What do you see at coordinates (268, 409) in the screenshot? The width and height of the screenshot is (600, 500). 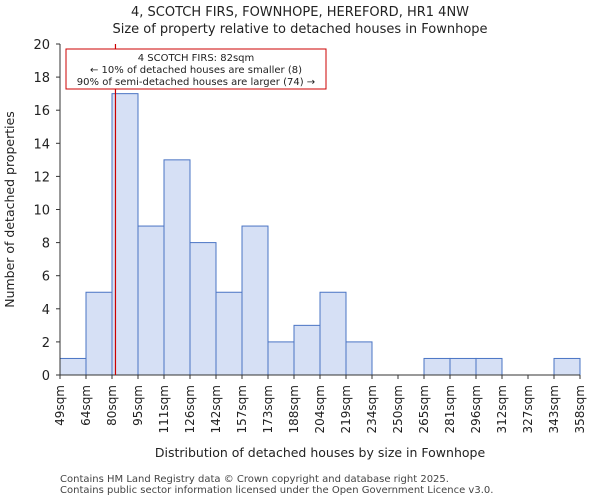 I see `x-tick-label: 173sqm` at bounding box center [268, 409].